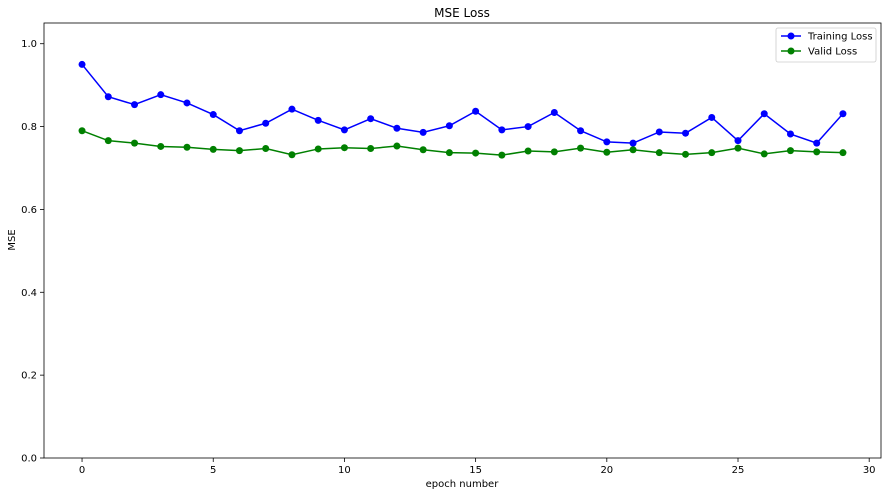 The width and height of the screenshot is (888, 496). I want to click on y-axis-ticks: 0.0 0.2 0.4 0.6 0.8 1.0, so click(32, 252).